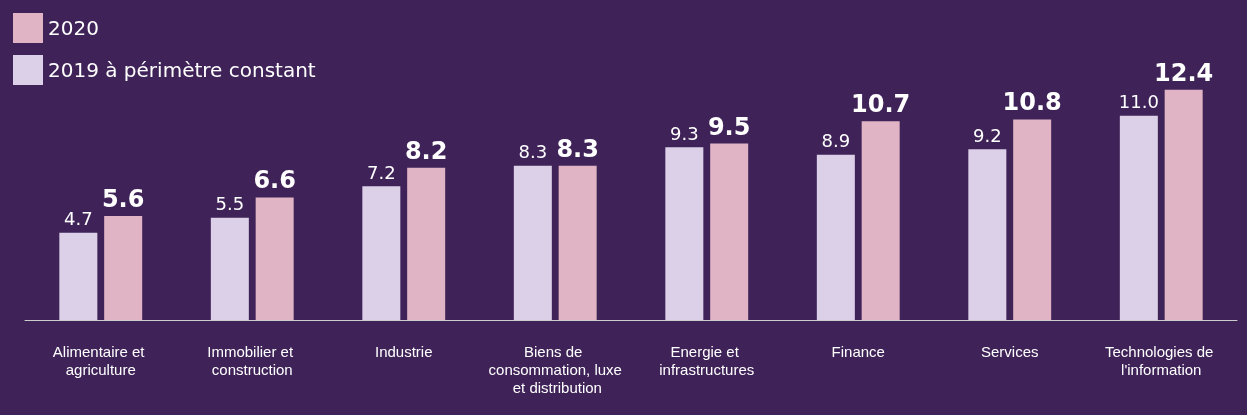  Describe the element at coordinates (1032, 102) in the screenshot. I see `data-label: 10.8` at that location.